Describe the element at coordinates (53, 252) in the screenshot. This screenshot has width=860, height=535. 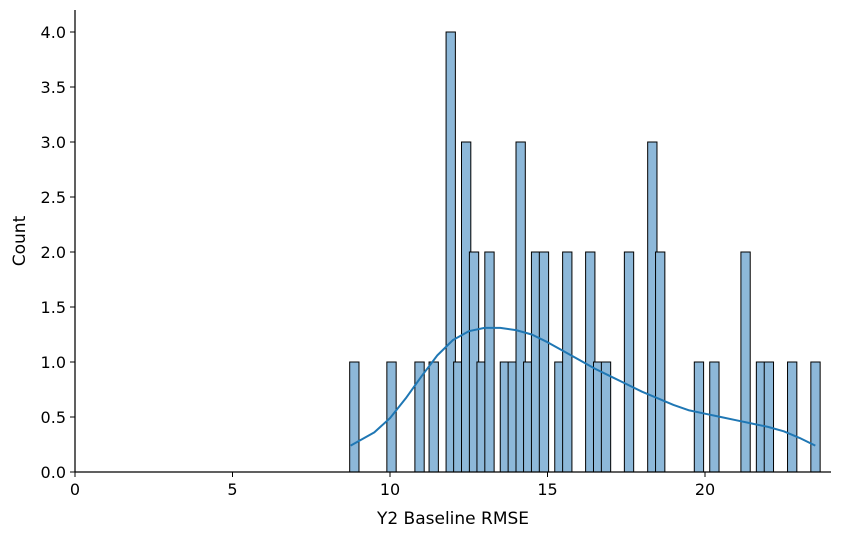
I see `y-tick-label: 2.0` at that location.